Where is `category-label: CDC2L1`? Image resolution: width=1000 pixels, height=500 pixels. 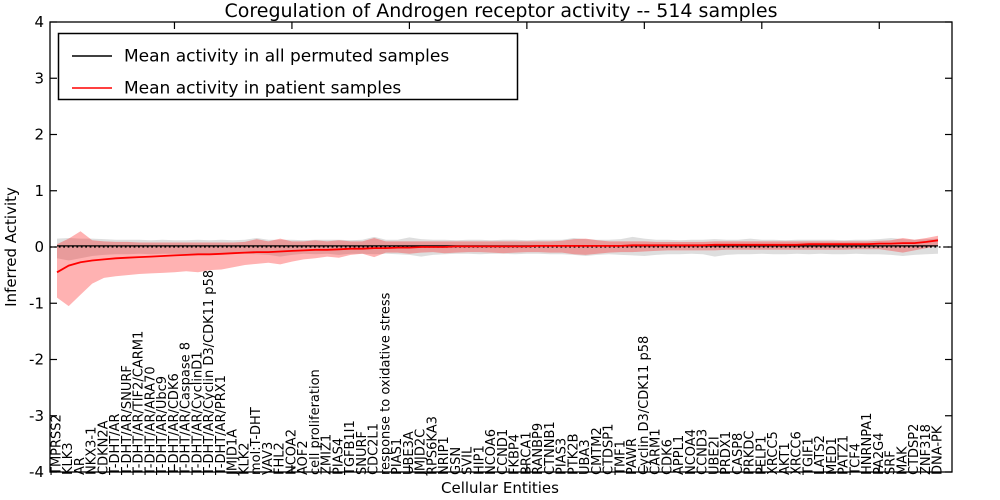
category-label: CDC2L1 is located at coordinates (374, 449).